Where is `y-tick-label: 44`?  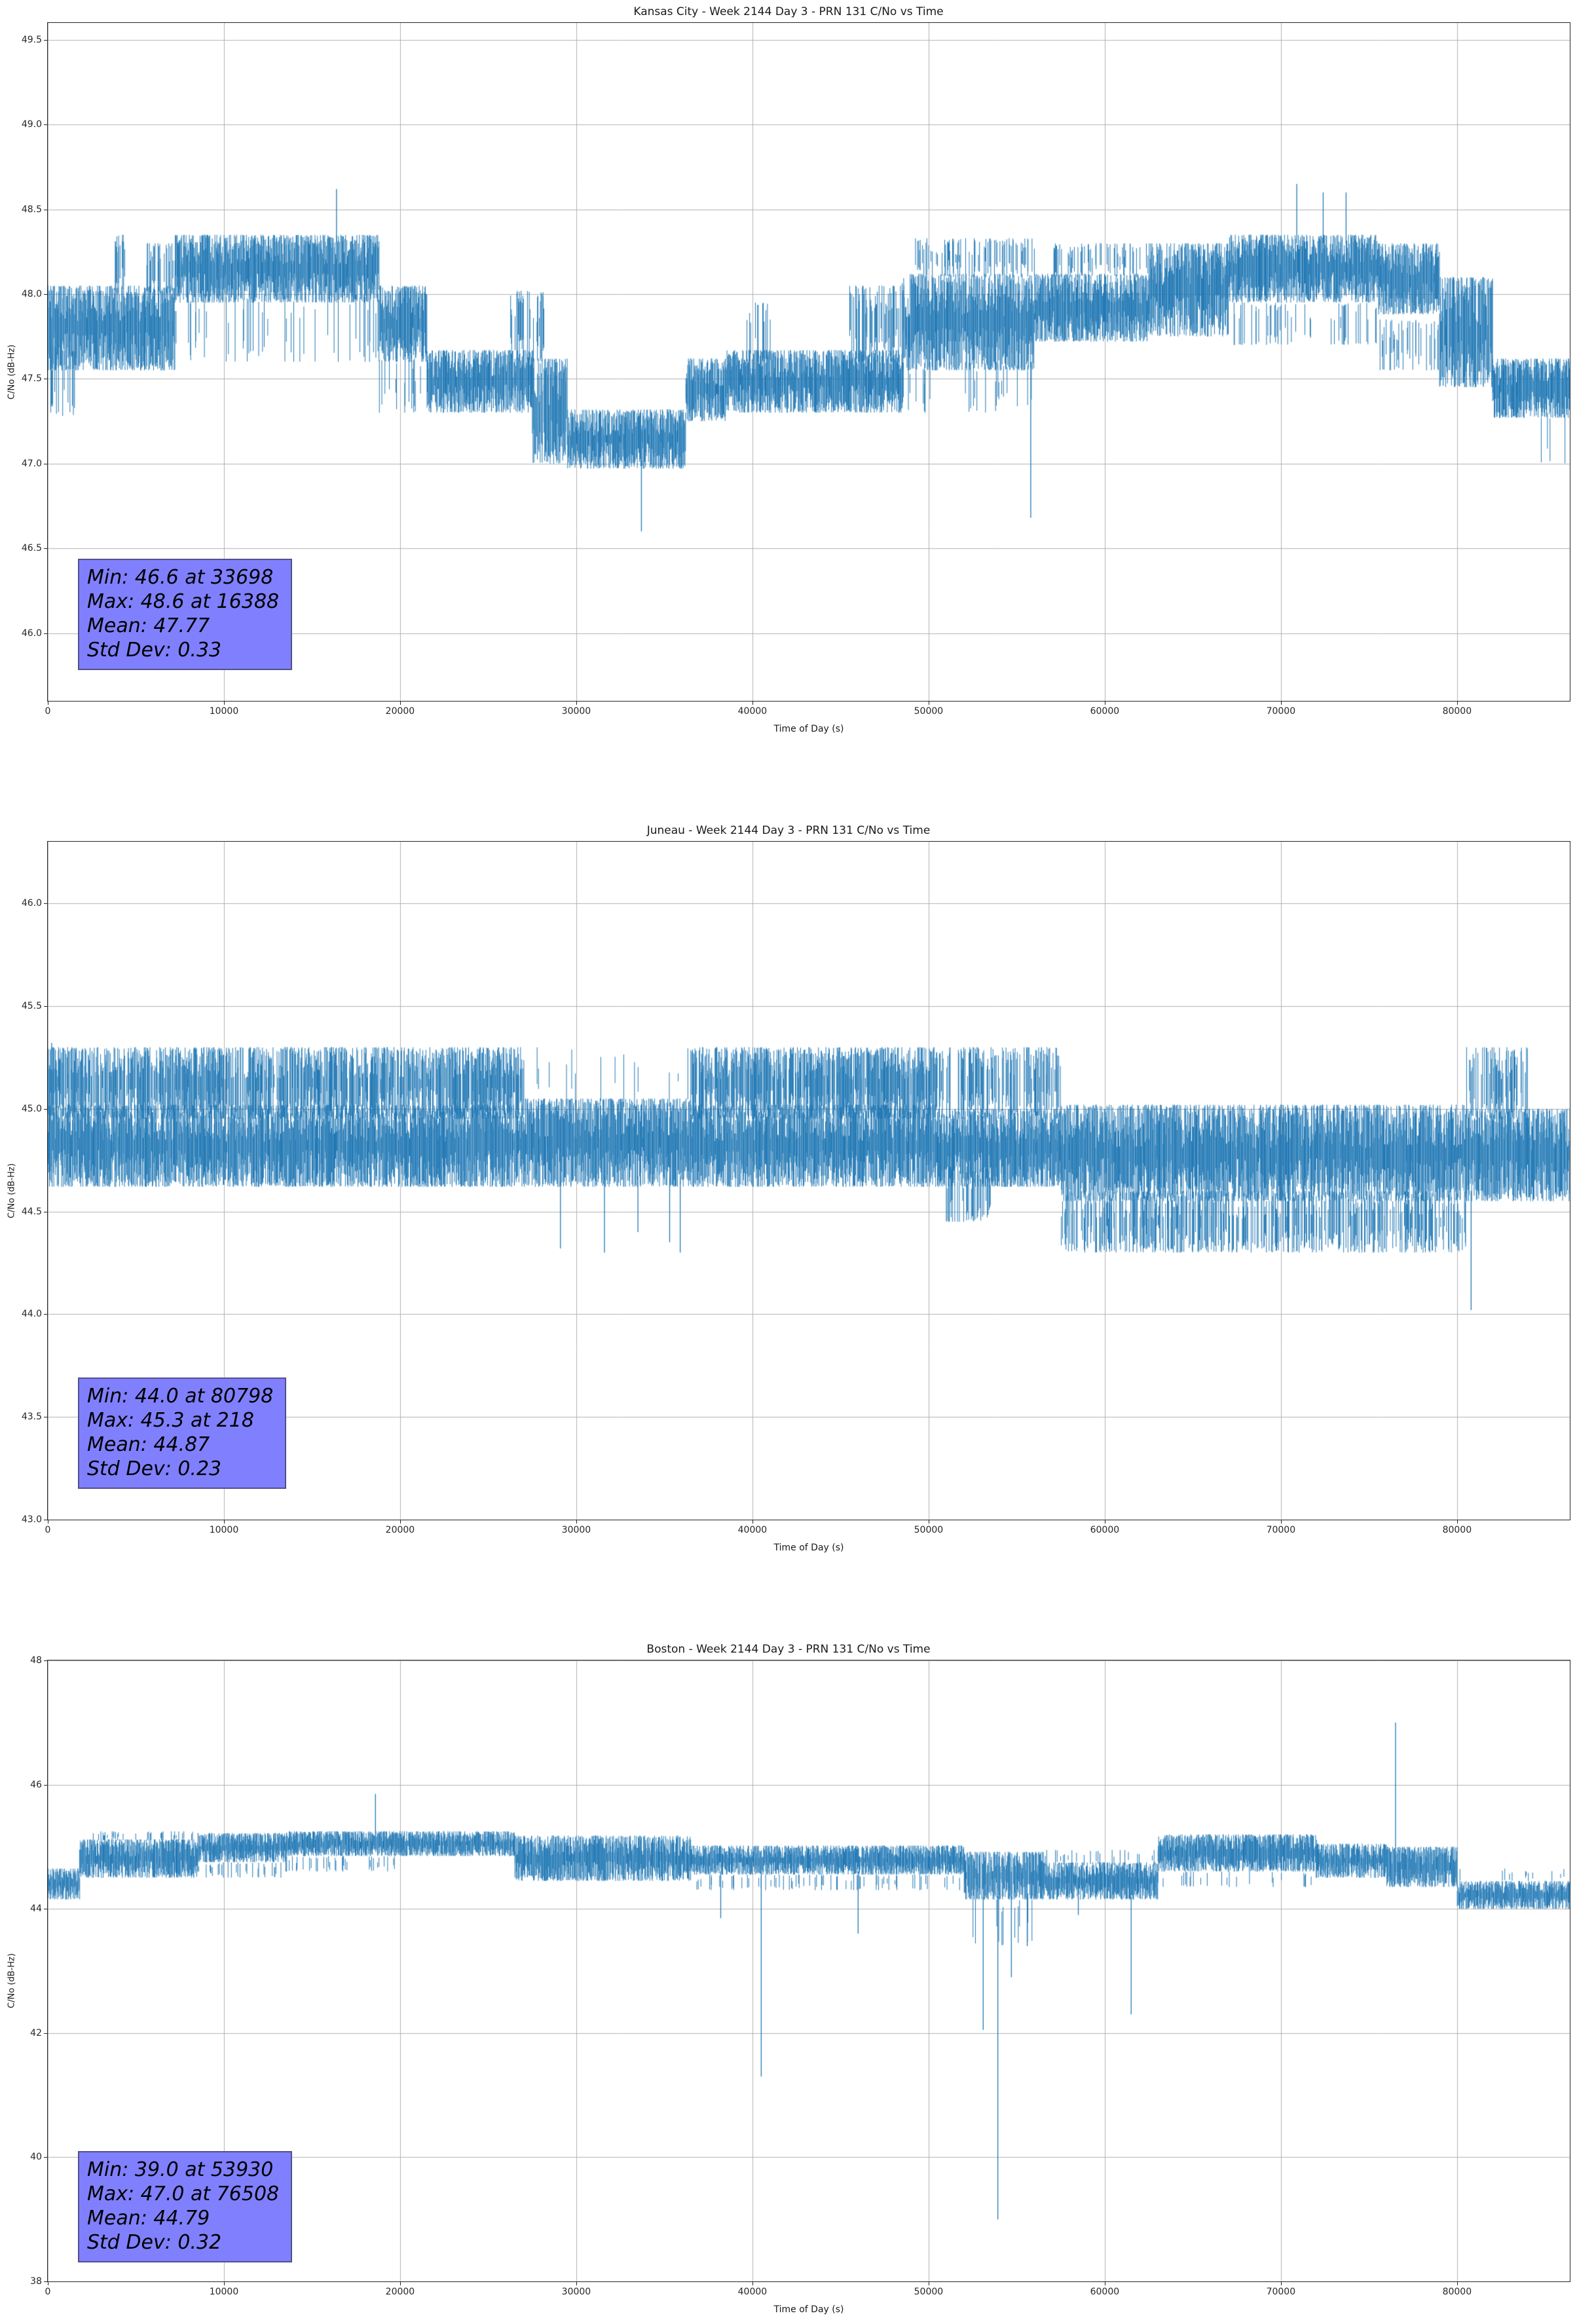 y-tick-label: 44 is located at coordinates (36, 1909).